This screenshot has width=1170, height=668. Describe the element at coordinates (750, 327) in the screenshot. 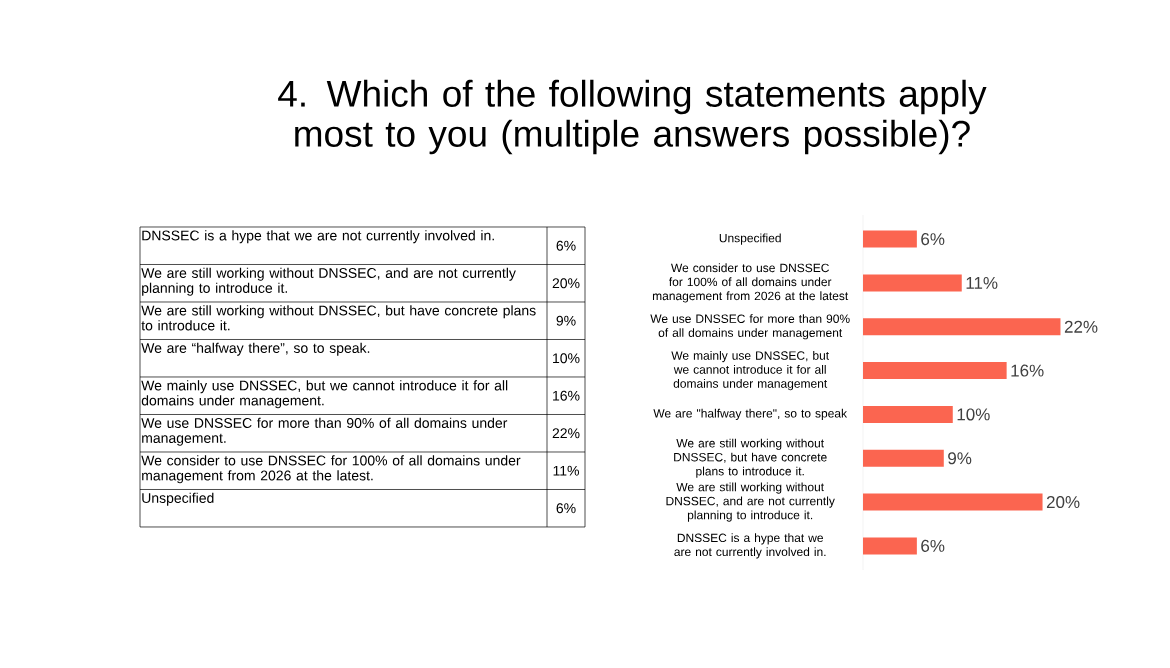

I see `y-tick-label: We use DNSSEC for more than 90% of all domains under management` at that location.